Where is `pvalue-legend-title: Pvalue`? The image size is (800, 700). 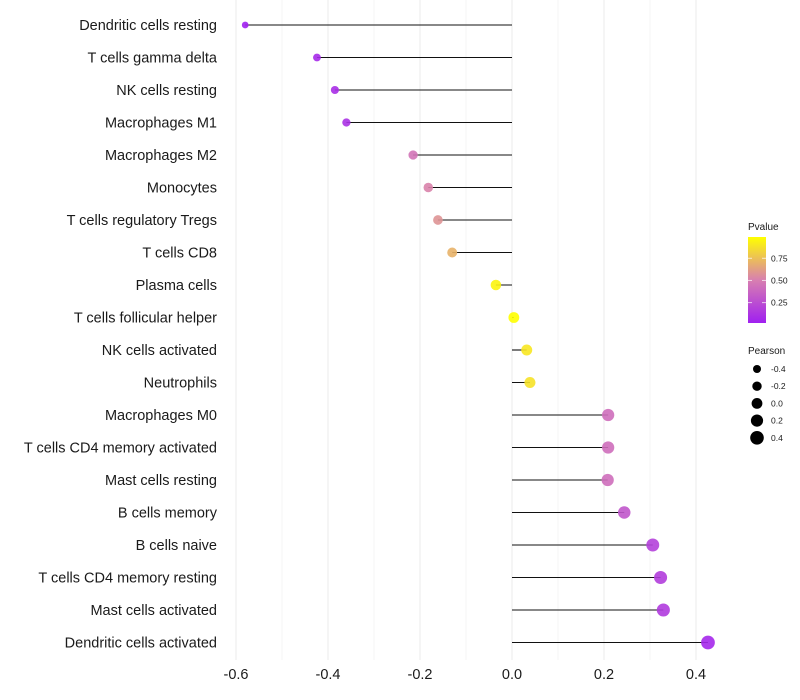 pvalue-legend-title: Pvalue is located at coordinates (763, 227).